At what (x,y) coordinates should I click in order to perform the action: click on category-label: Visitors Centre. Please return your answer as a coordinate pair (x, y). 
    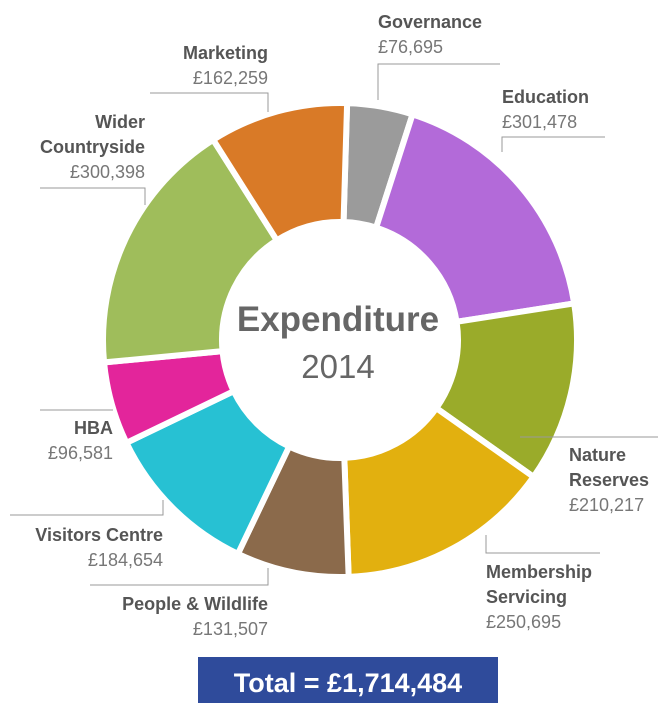
    Looking at the image, I should click on (99, 535).